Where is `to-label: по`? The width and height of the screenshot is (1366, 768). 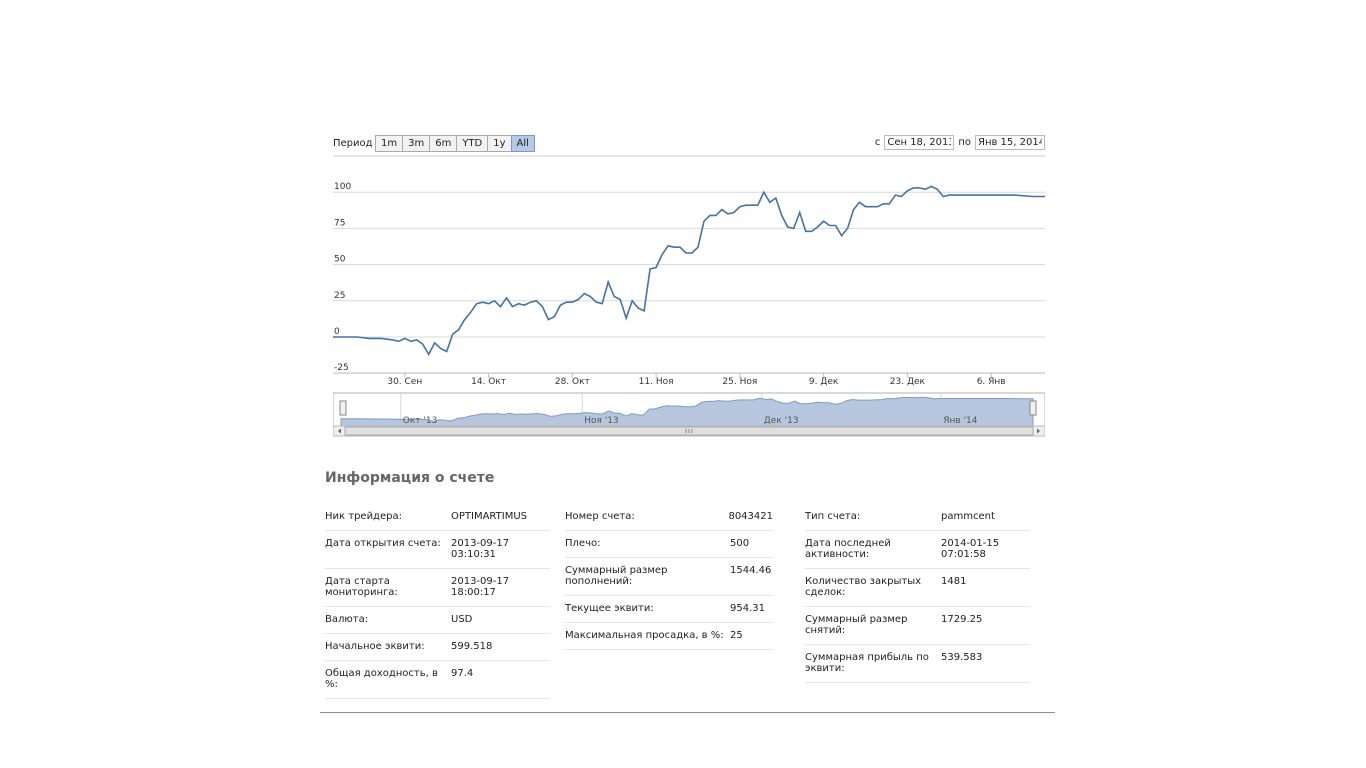 to-label: по is located at coordinates (964, 142).